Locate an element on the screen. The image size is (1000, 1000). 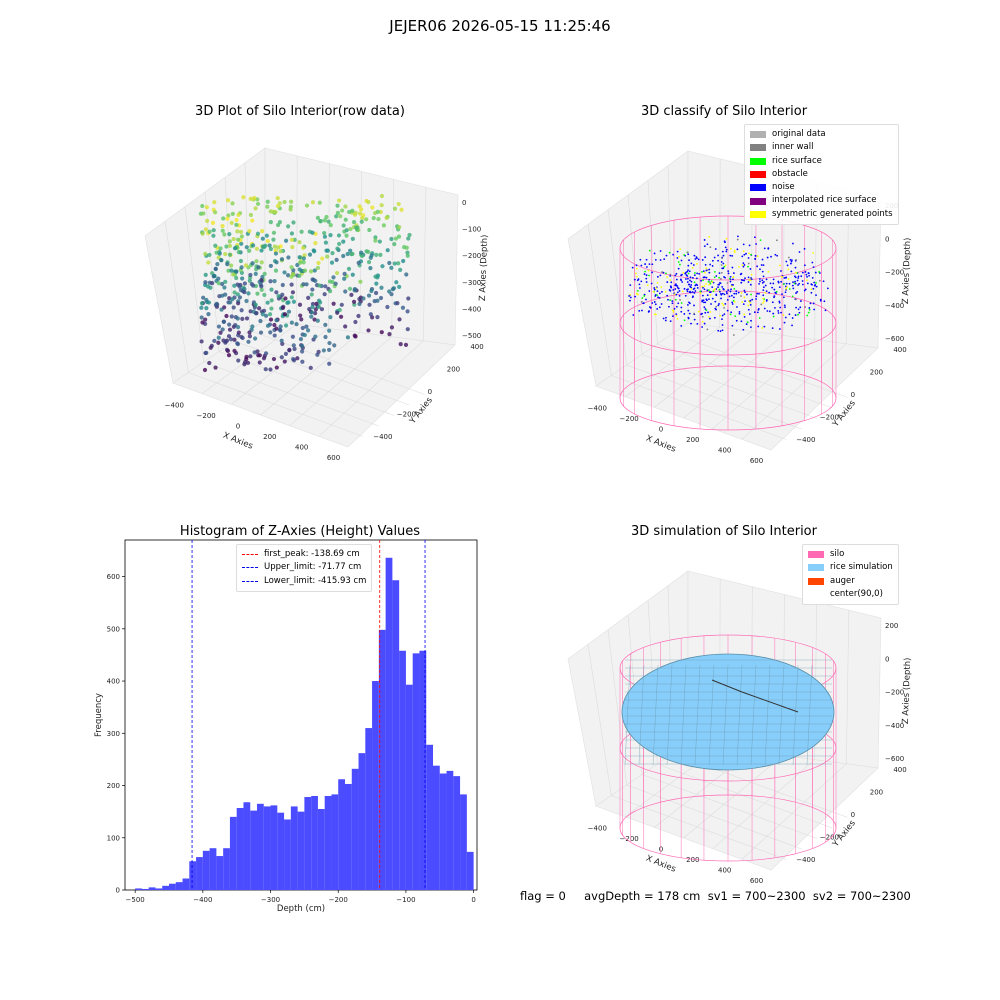
classify-ztick-label: 0 is located at coordinates (887, 239).